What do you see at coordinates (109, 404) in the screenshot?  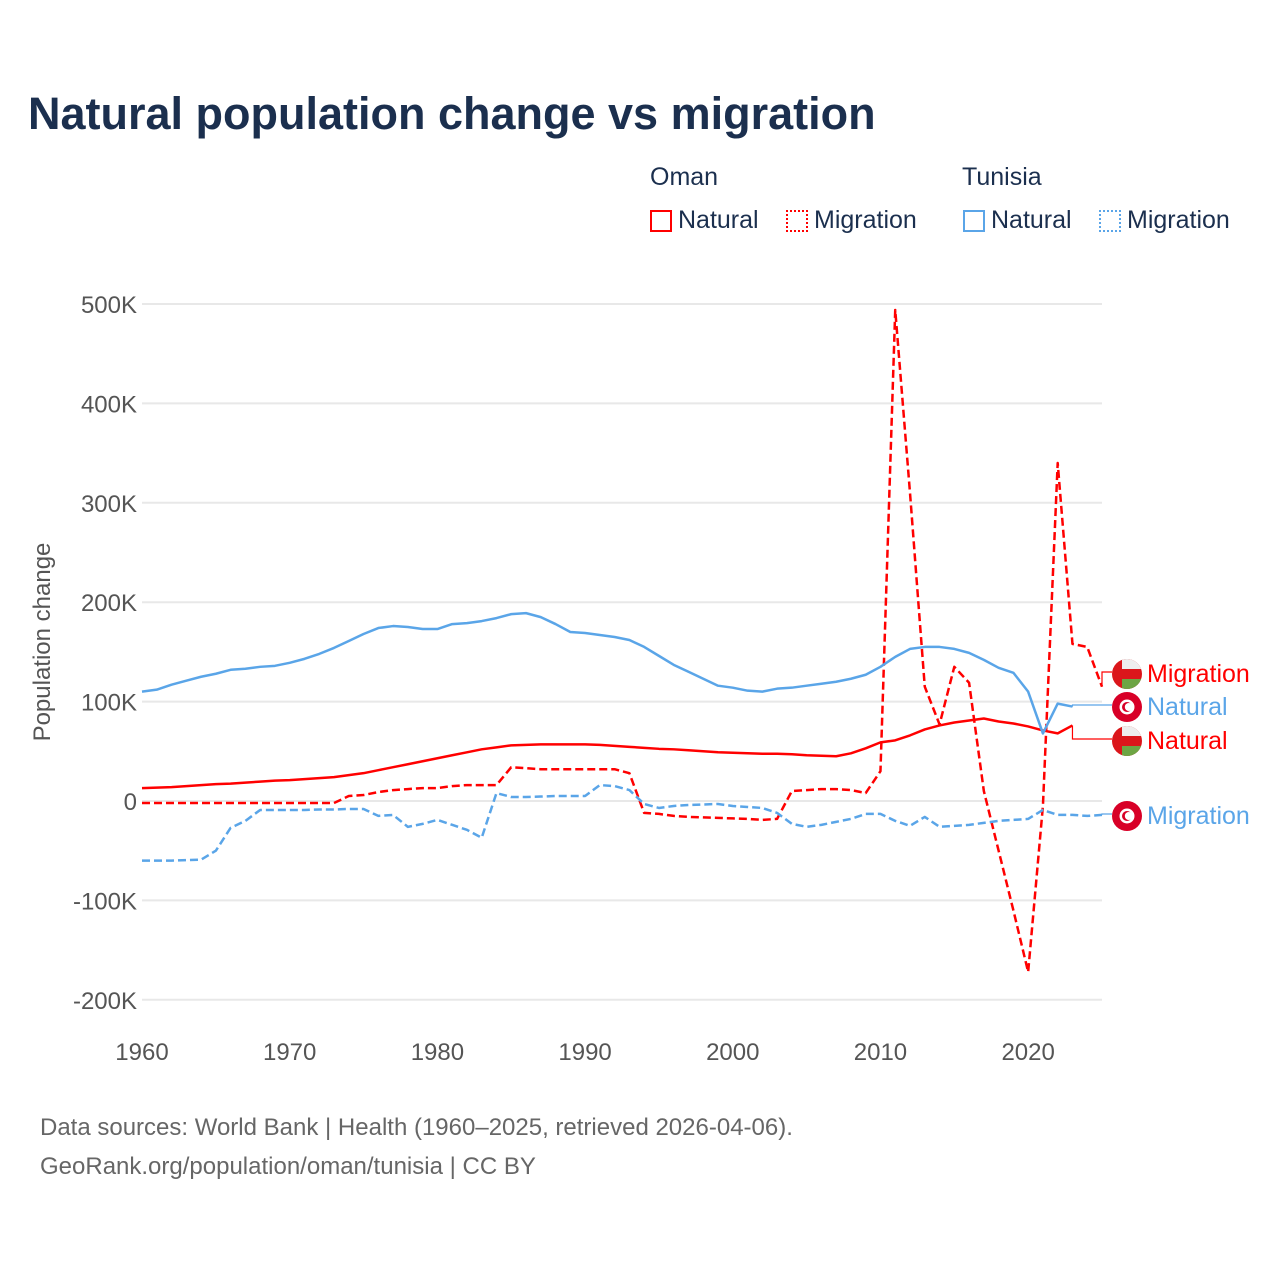 I see `y-tick-label: 400K` at bounding box center [109, 404].